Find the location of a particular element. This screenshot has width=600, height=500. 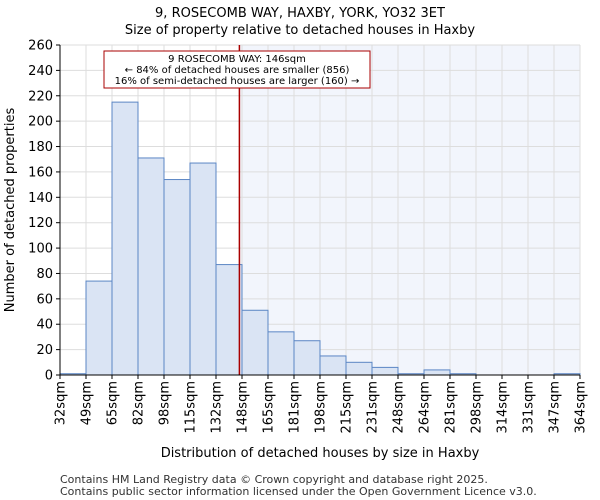

y-tick-label: 80 is located at coordinates (44, 274).